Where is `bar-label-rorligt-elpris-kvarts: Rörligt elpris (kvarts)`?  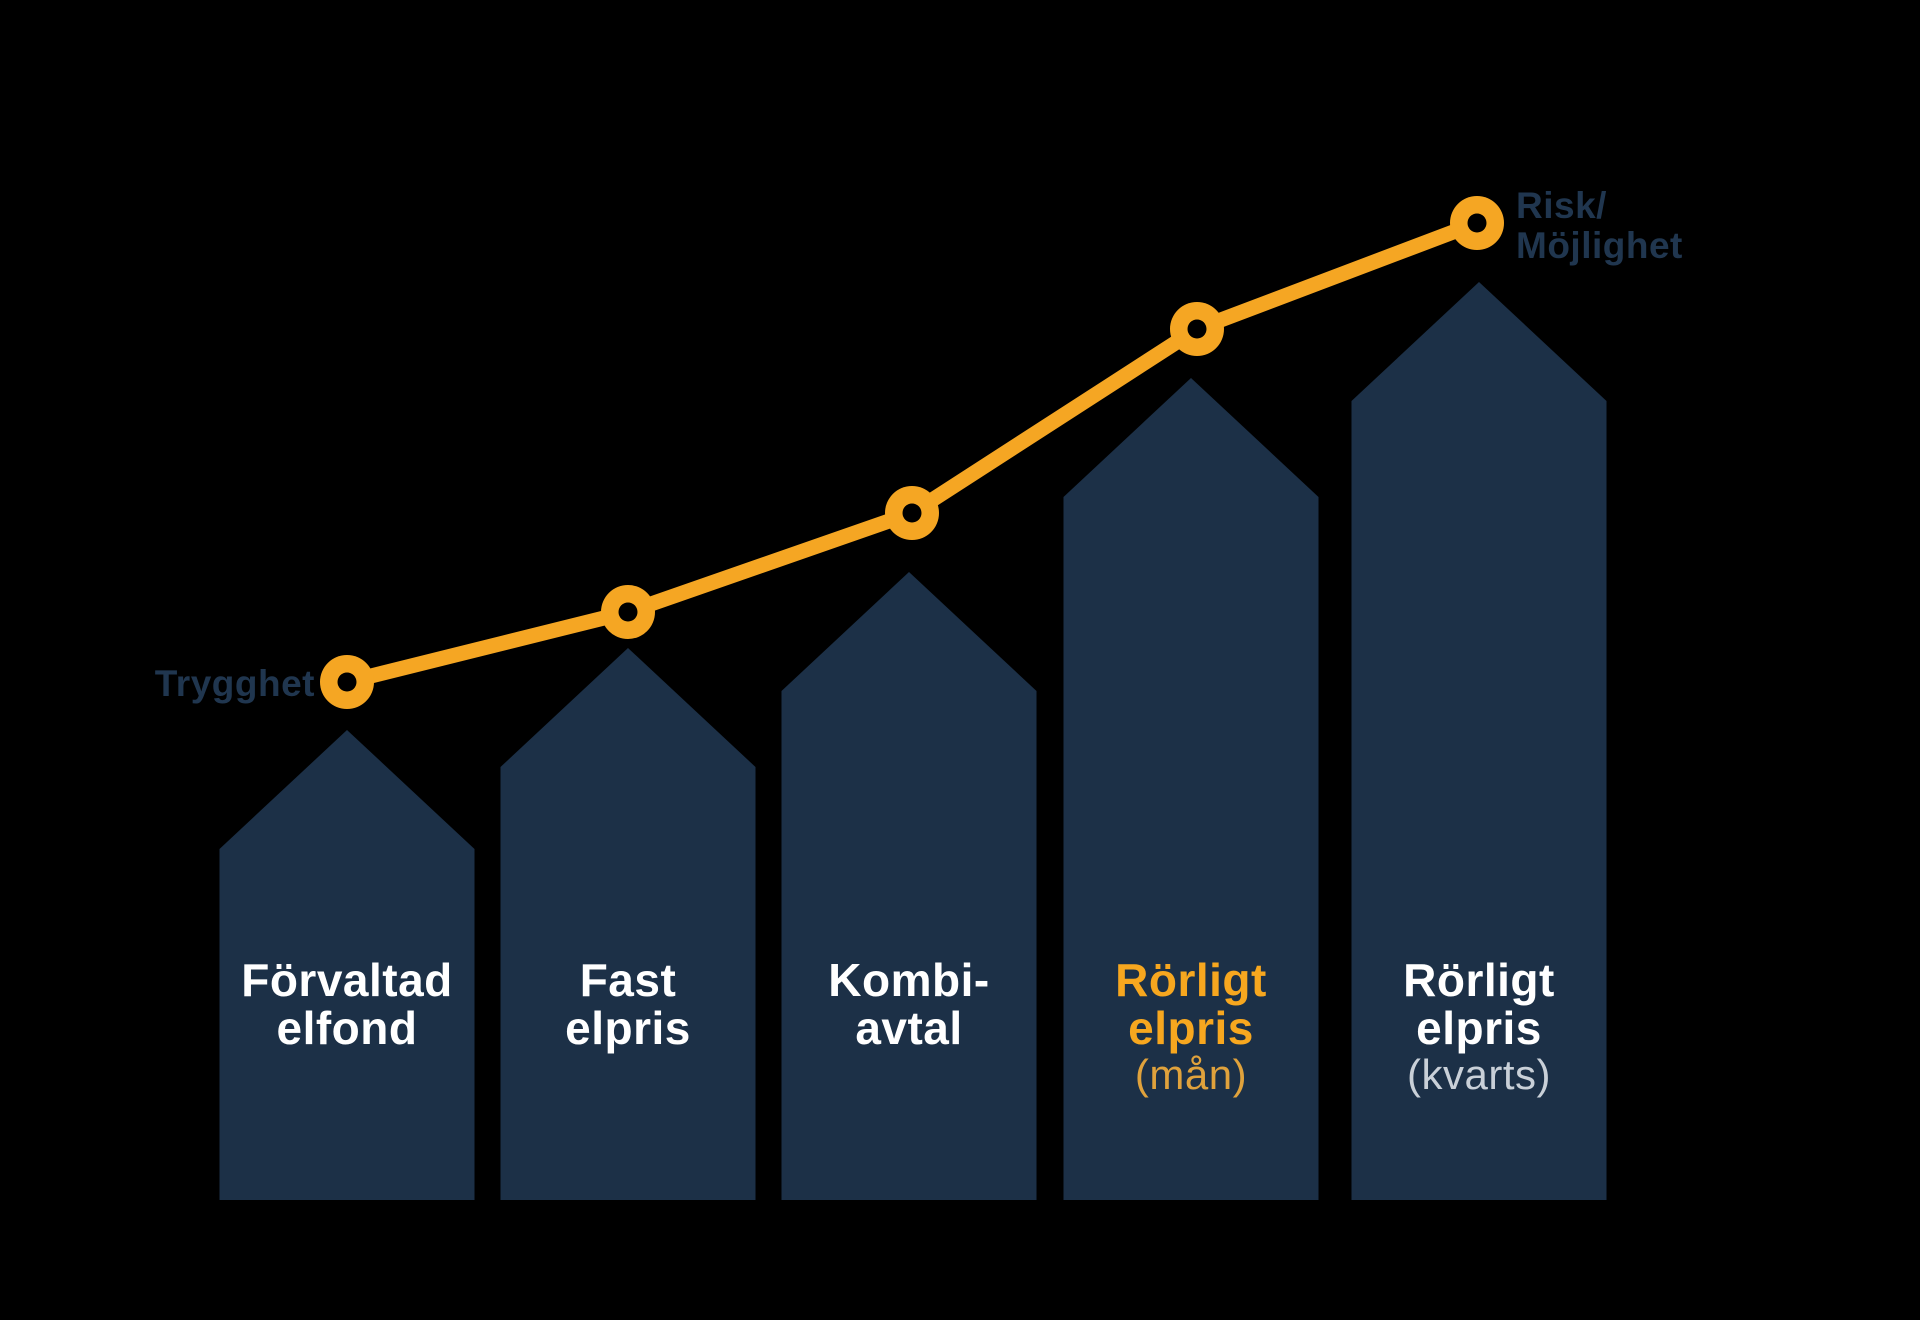
bar-label-rorligt-elpris-kvarts: Rörligt elpris (kvarts) is located at coordinates (1479, 1027).